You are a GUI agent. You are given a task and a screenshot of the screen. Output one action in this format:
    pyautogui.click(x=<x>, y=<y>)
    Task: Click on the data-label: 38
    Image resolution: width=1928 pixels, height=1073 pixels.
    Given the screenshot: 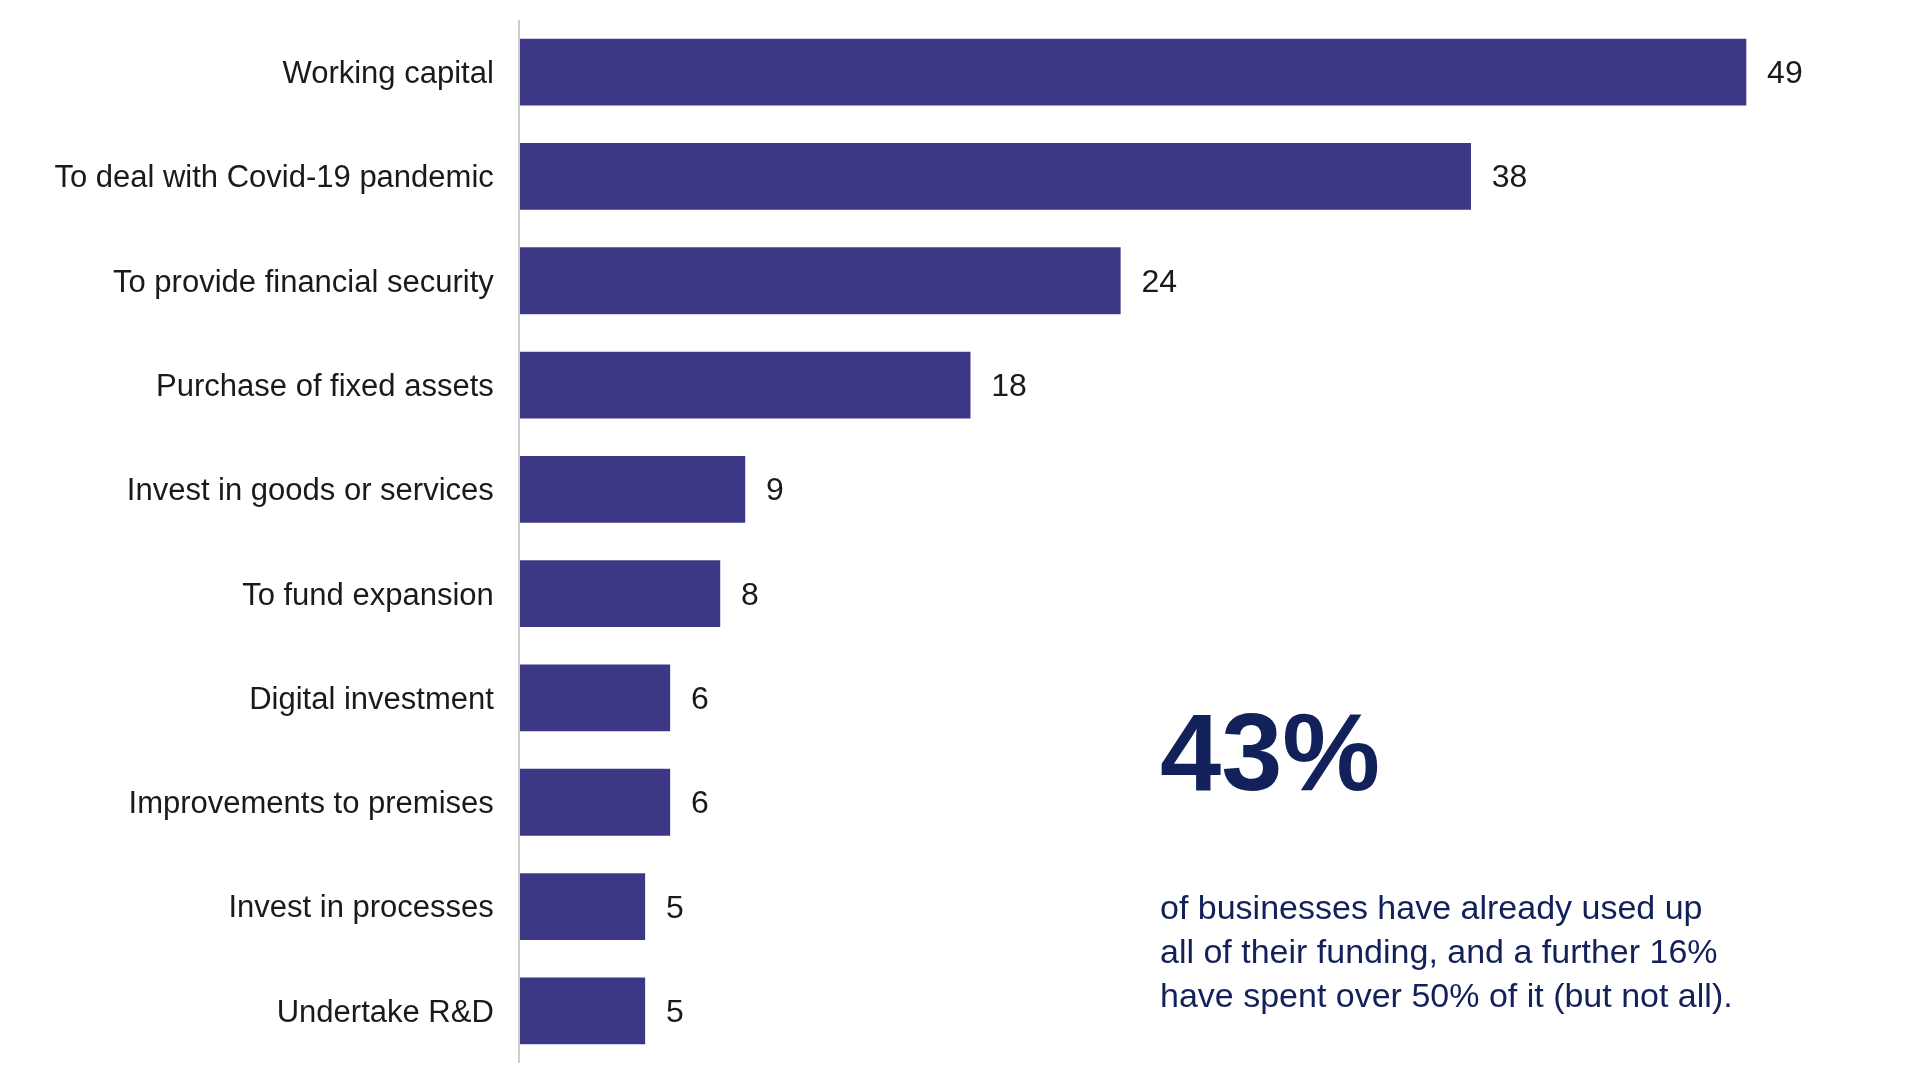 What is the action you would take?
    pyautogui.click(x=1501, y=176)
    